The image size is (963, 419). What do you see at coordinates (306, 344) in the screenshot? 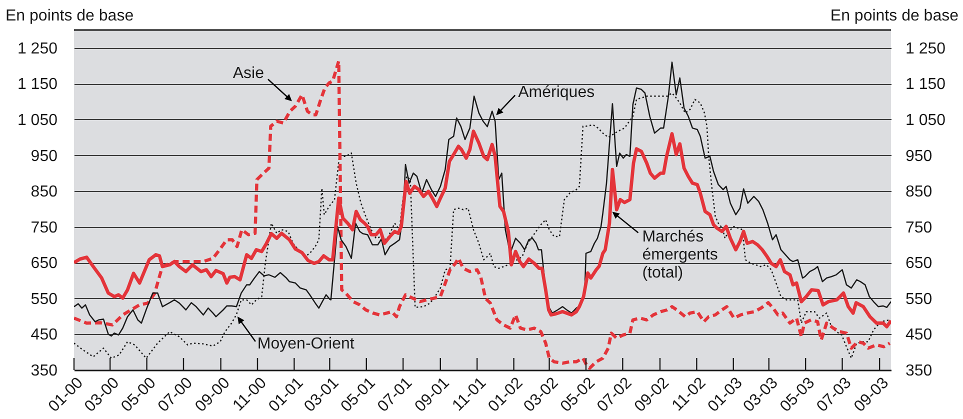
I see `series-label: Moyen-Orient` at bounding box center [306, 344].